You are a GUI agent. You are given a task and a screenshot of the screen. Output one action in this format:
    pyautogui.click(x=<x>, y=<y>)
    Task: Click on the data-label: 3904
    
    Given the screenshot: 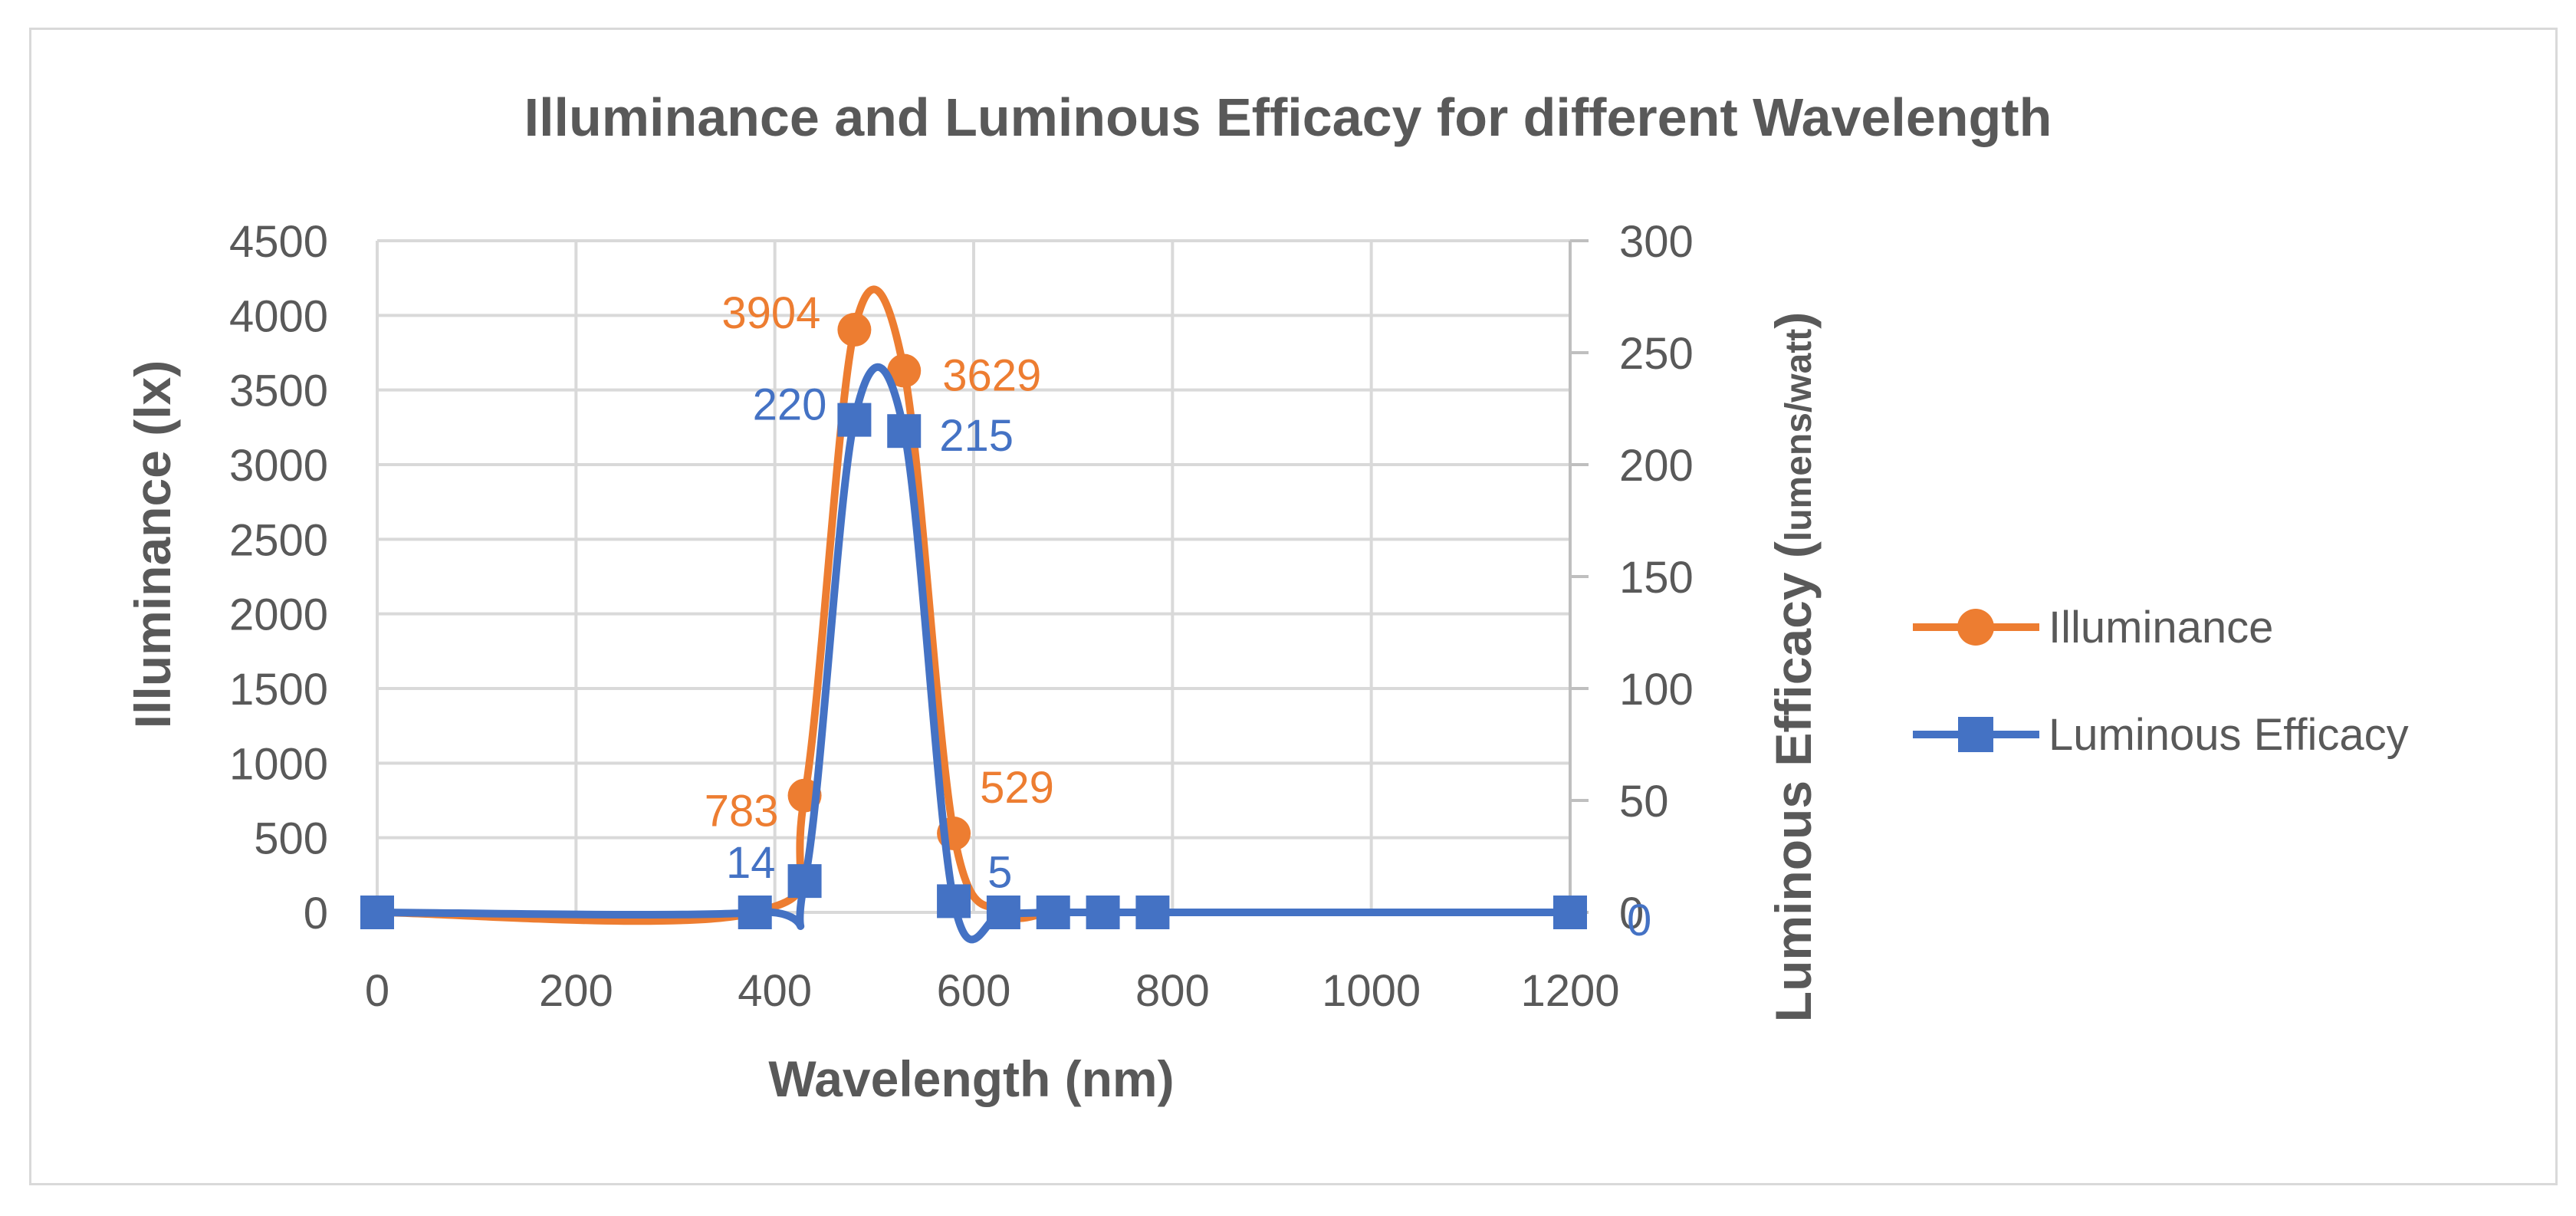 What is the action you would take?
    pyautogui.click(x=770, y=313)
    